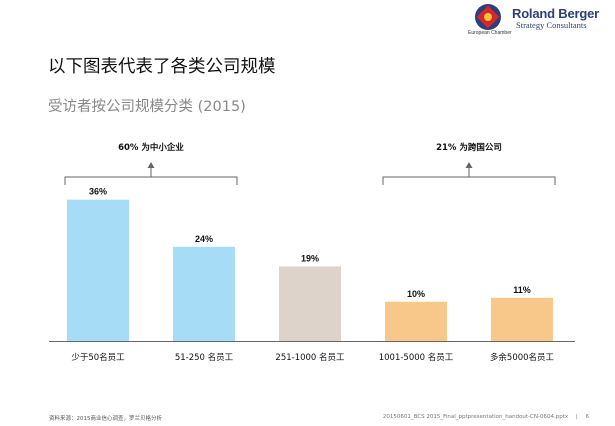  I want to click on category-label-1: 51-250 名员工, so click(204, 357).